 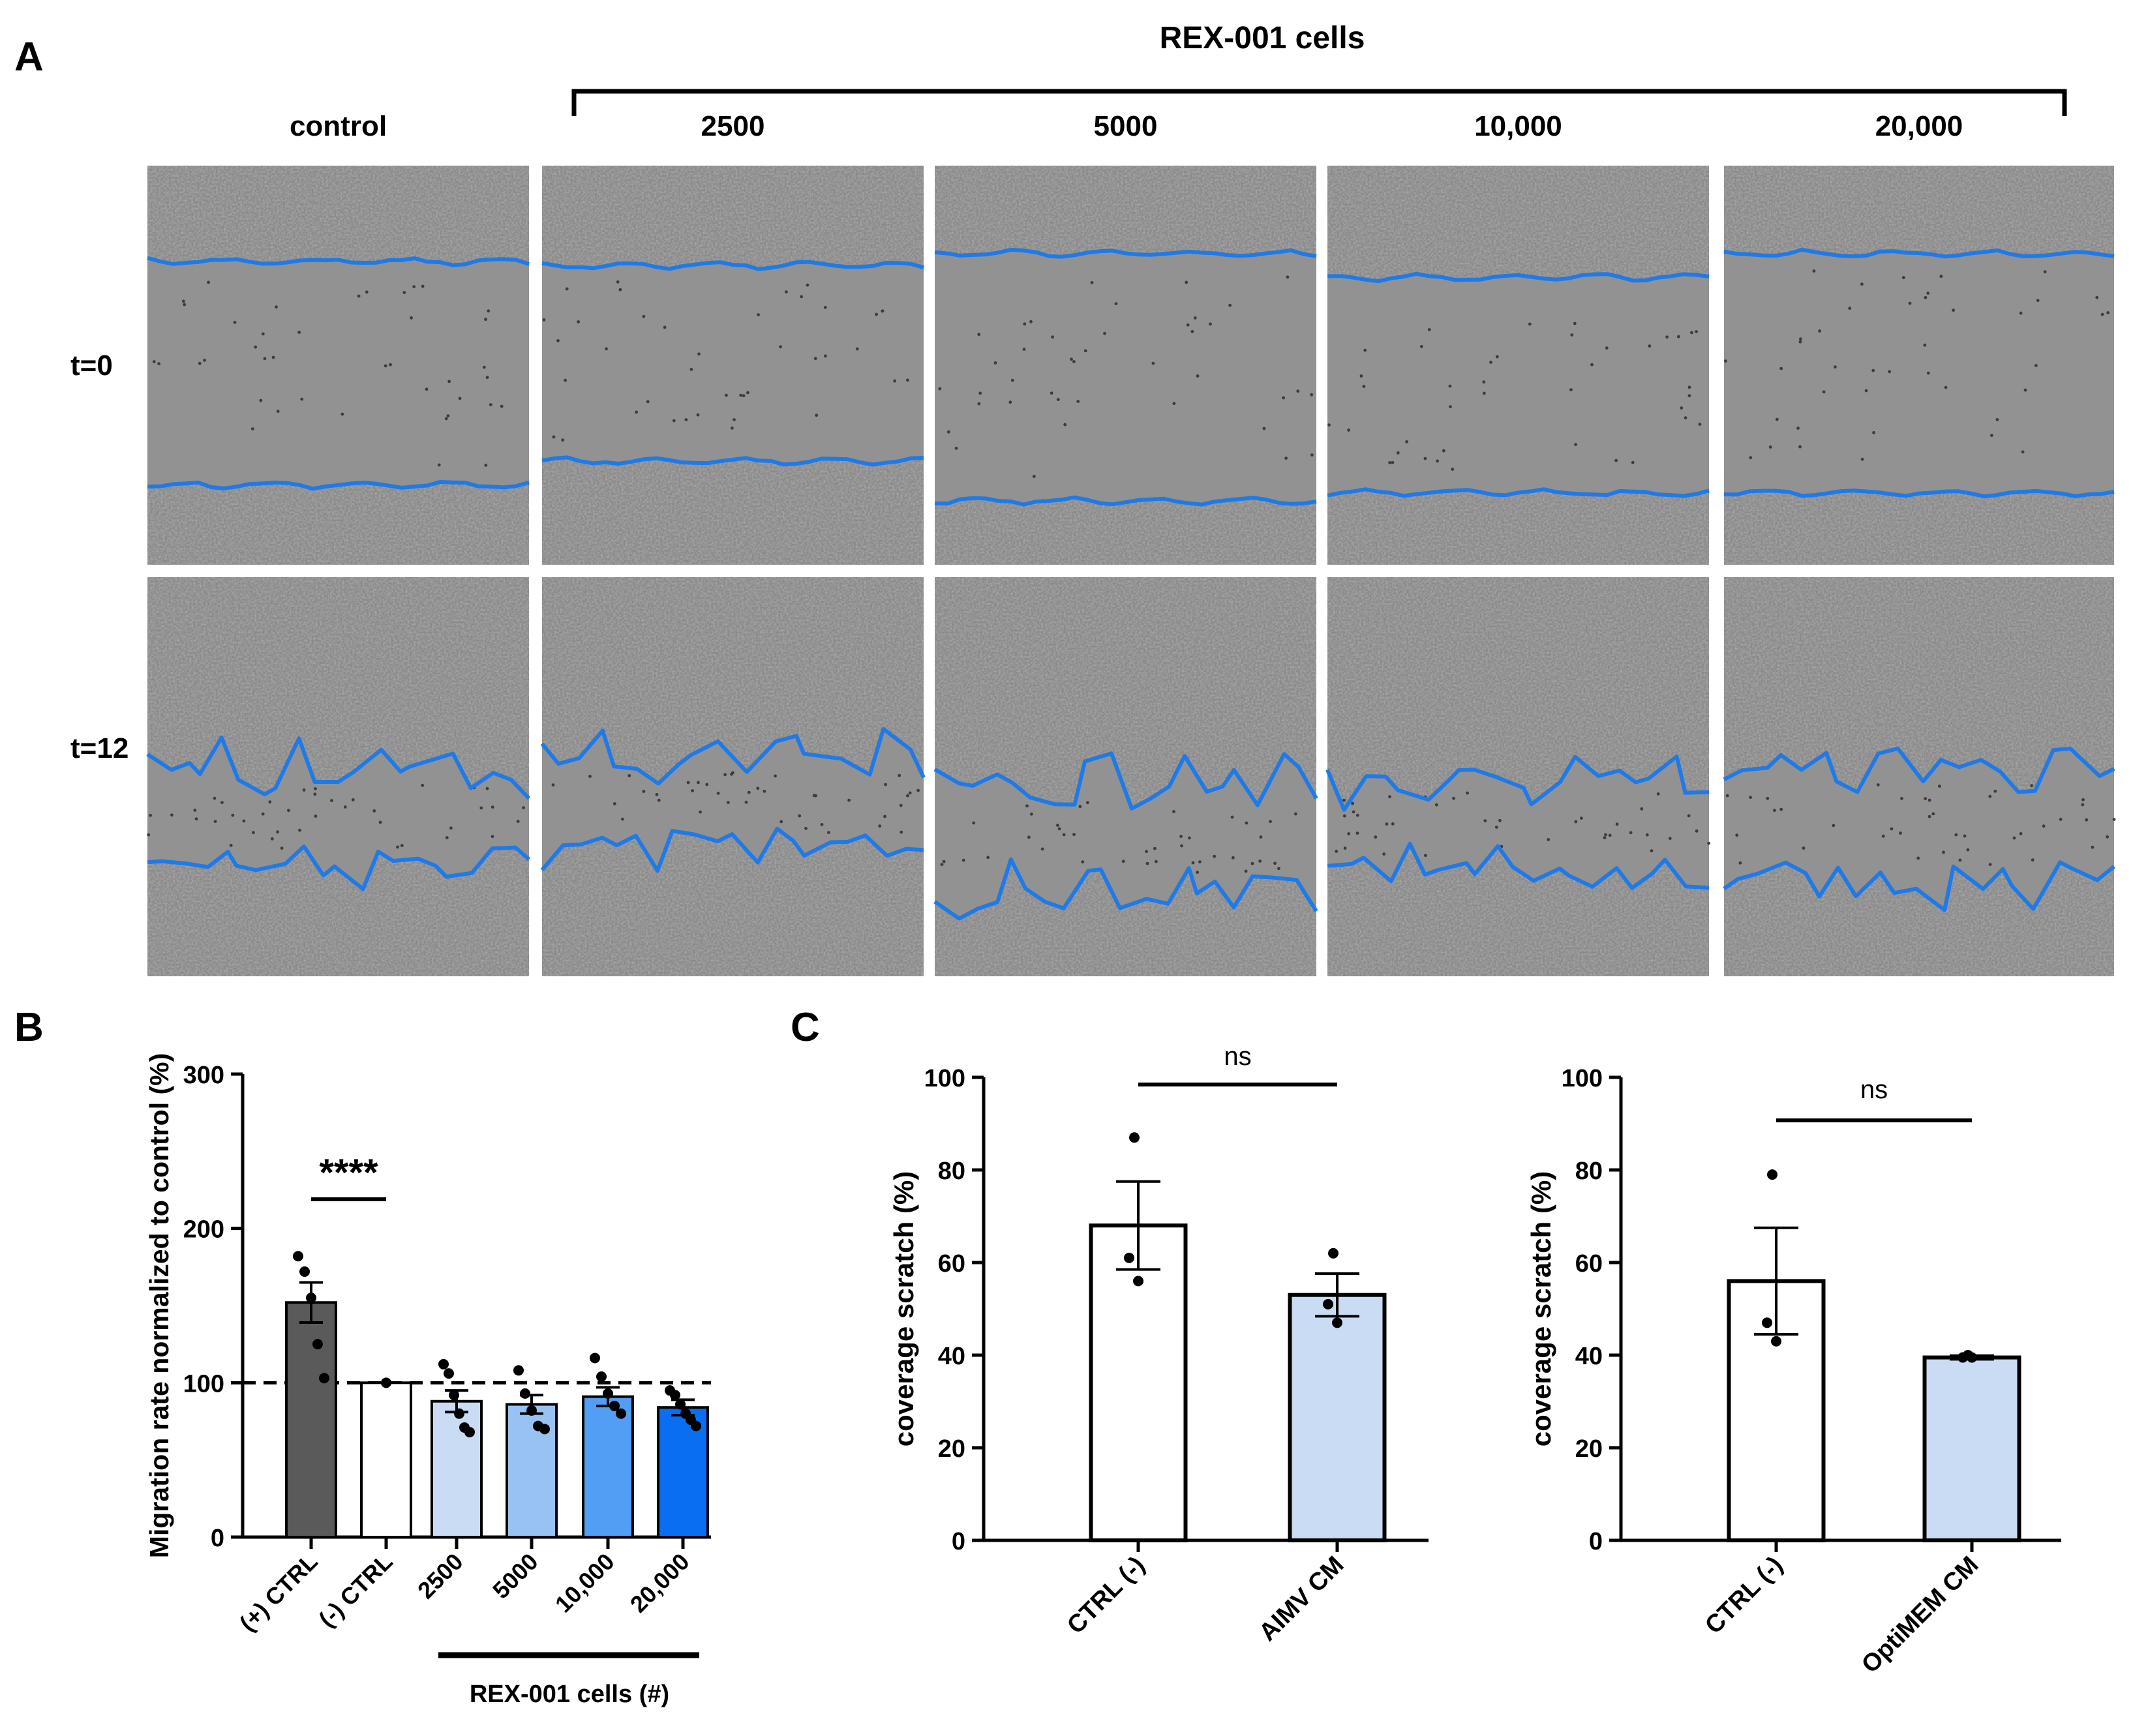 What do you see at coordinates (29, 1027) in the screenshot?
I see `panel-b-letter: B` at bounding box center [29, 1027].